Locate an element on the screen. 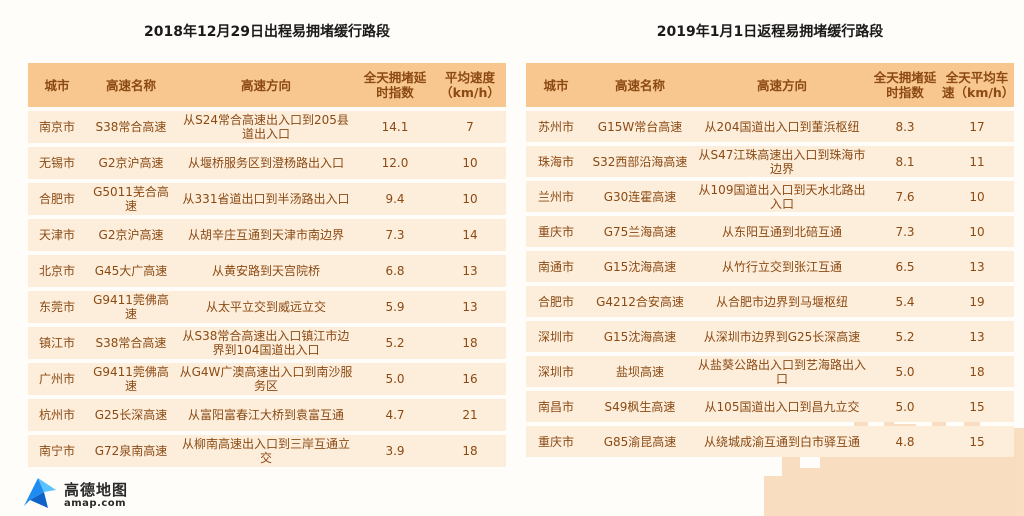  cell-direction: 从黄安路到天宫院桥 is located at coordinates (266, 271).